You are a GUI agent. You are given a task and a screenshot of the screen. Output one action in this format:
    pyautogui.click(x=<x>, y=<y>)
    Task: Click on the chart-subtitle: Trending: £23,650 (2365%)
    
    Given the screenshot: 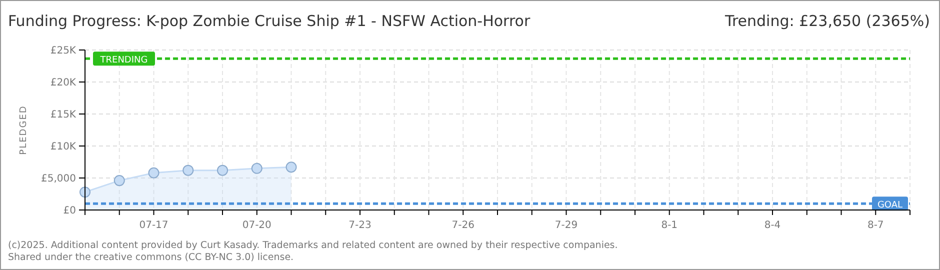 What is the action you would take?
    pyautogui.click(x=827, y=21)
    